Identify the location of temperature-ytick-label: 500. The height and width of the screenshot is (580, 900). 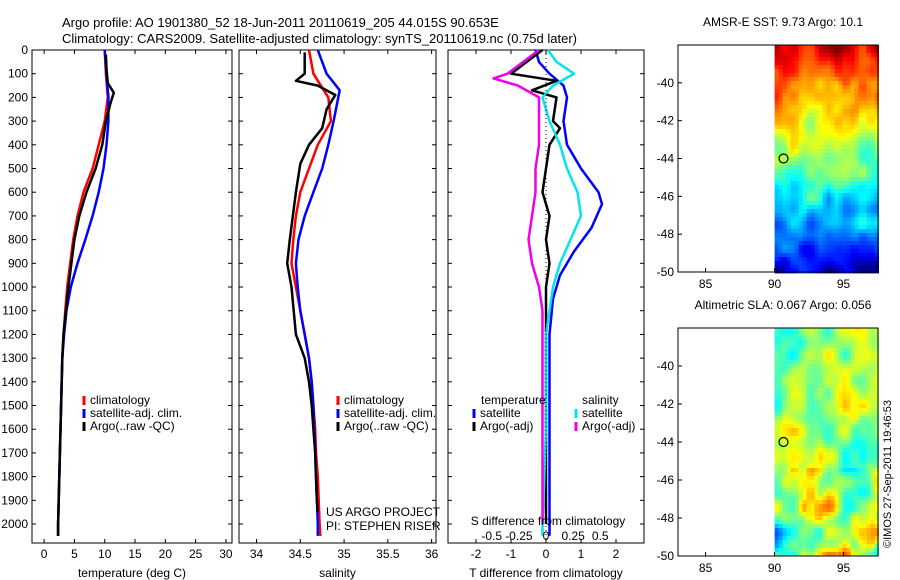
(18, 169).